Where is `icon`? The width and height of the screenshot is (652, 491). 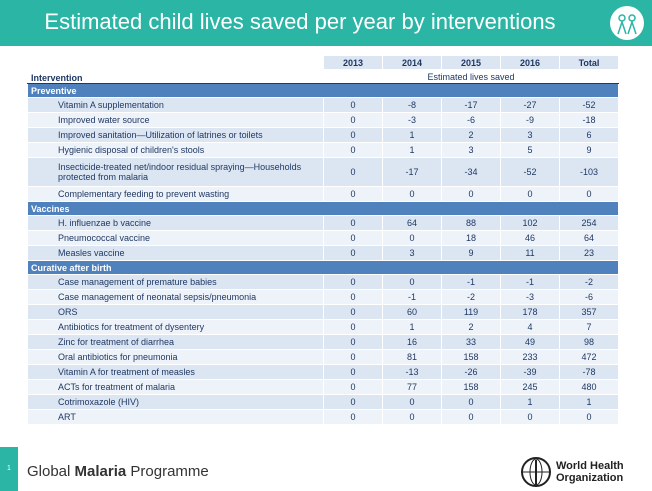
icon is located at coordinates (627, 23).